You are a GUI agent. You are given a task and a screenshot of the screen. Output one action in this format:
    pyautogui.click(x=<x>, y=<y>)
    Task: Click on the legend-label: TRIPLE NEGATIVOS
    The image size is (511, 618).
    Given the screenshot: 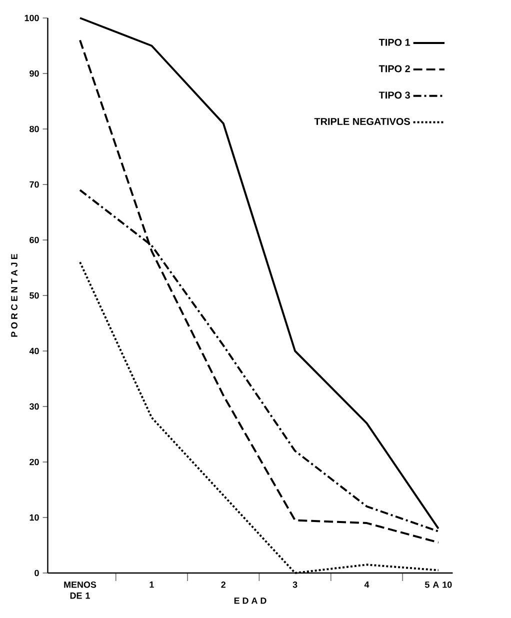 What is the action you would take?
    pyautogui.click(x=362, y=122)
    